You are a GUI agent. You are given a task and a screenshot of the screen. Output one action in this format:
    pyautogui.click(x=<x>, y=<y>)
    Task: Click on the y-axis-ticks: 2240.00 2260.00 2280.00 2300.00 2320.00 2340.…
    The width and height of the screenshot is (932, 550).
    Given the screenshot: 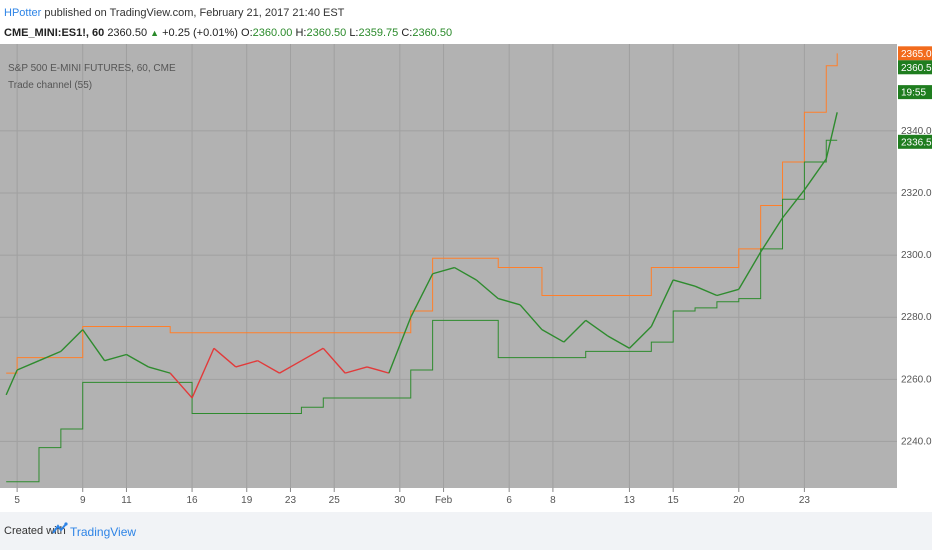 What is the action you would take?
    pyautogui.click(x=916, y=286)
    